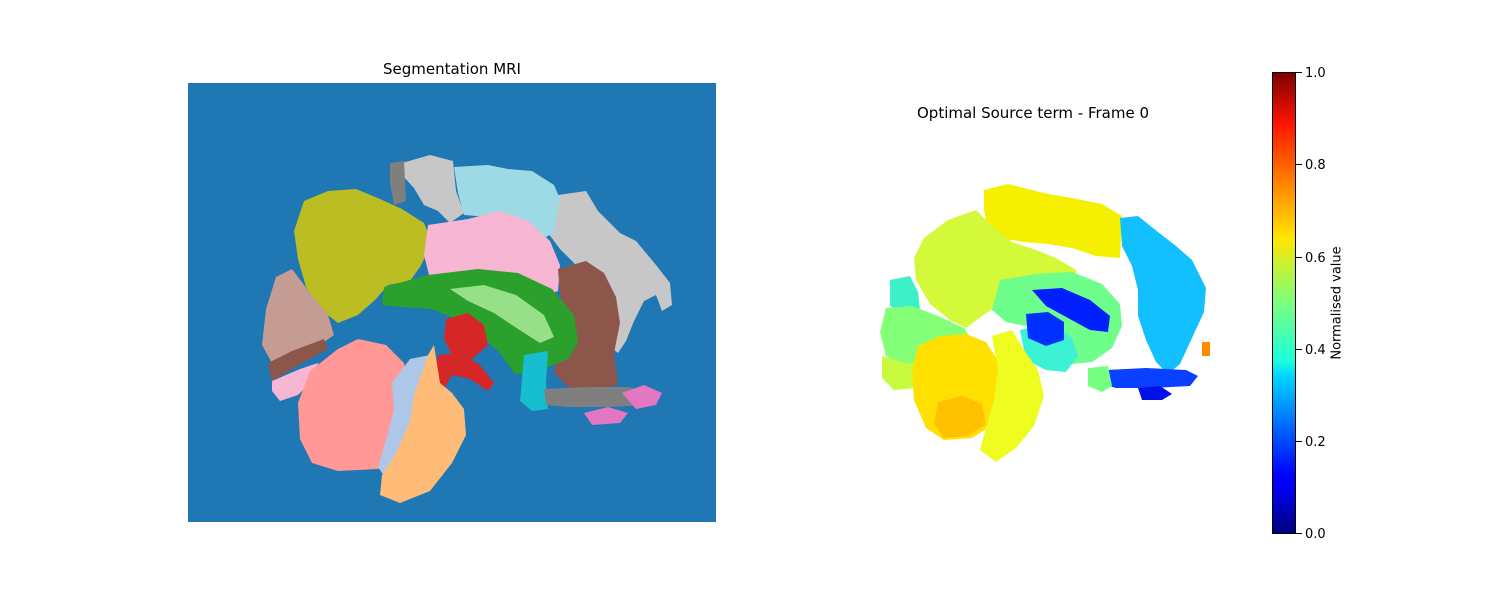  I want to click on colorbar-tick-label: 0.6, so click(1315, 258).